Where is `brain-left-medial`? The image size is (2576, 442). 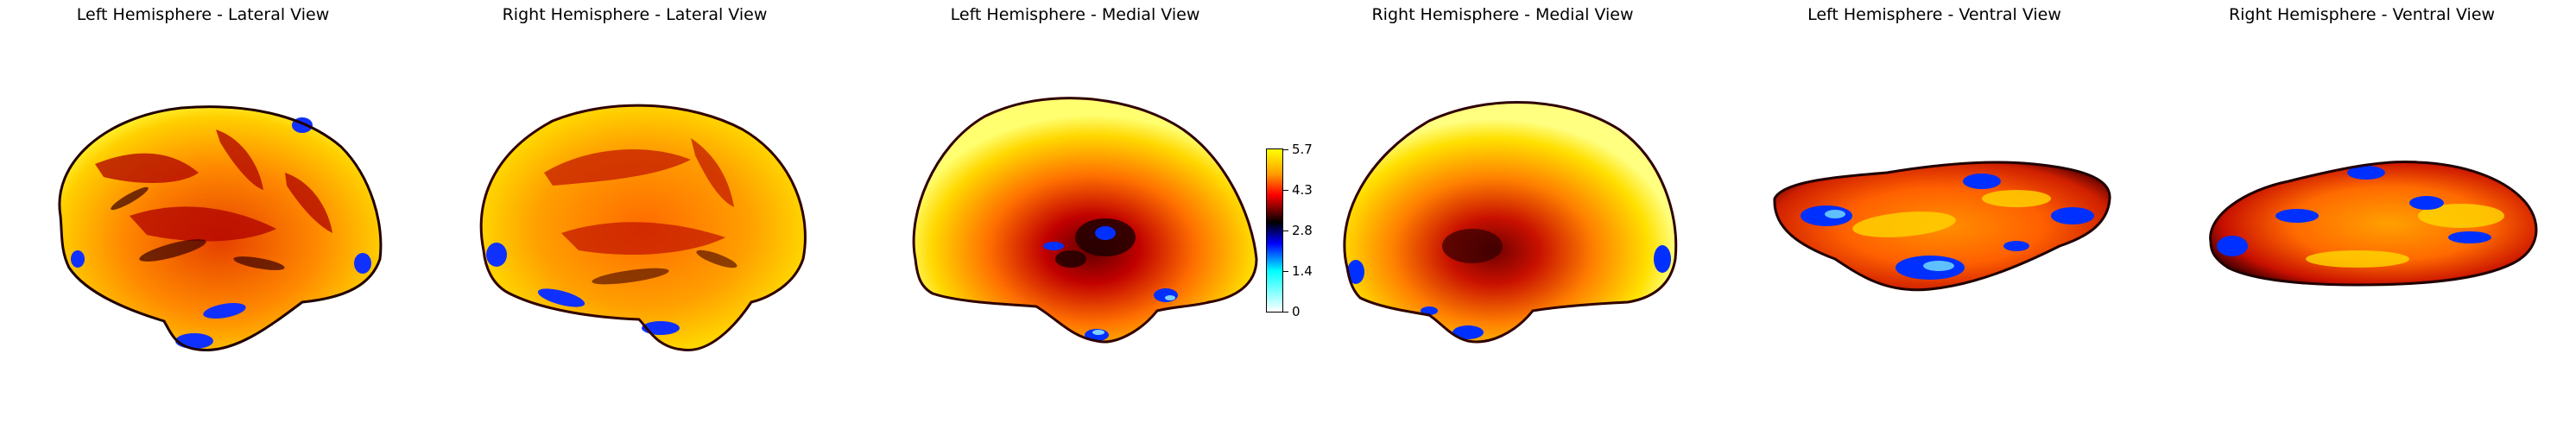 brain-left-medial is located at coordinates (1085, 221).